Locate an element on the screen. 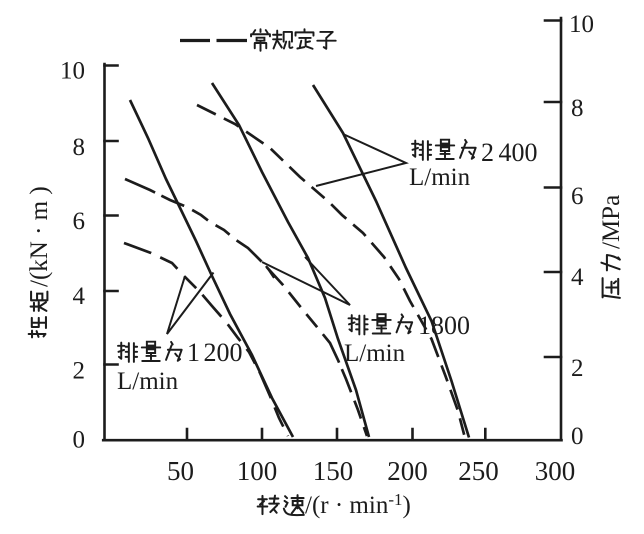 This screenshot has width=644, height=534. svg-text: 250 is located at coordinates (478, 471).